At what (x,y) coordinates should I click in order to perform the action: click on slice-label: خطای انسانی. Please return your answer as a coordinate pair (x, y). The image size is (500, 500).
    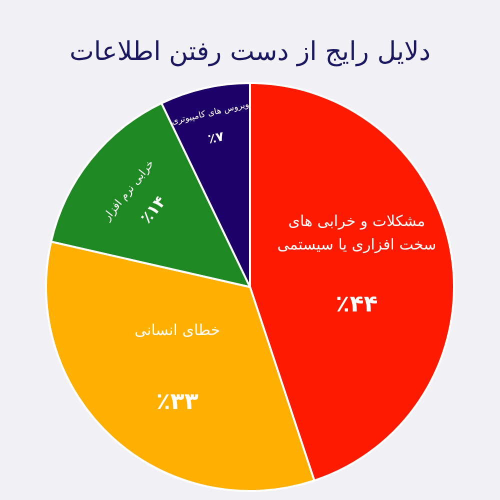
    Looking at the image, I should click on (177, 329).